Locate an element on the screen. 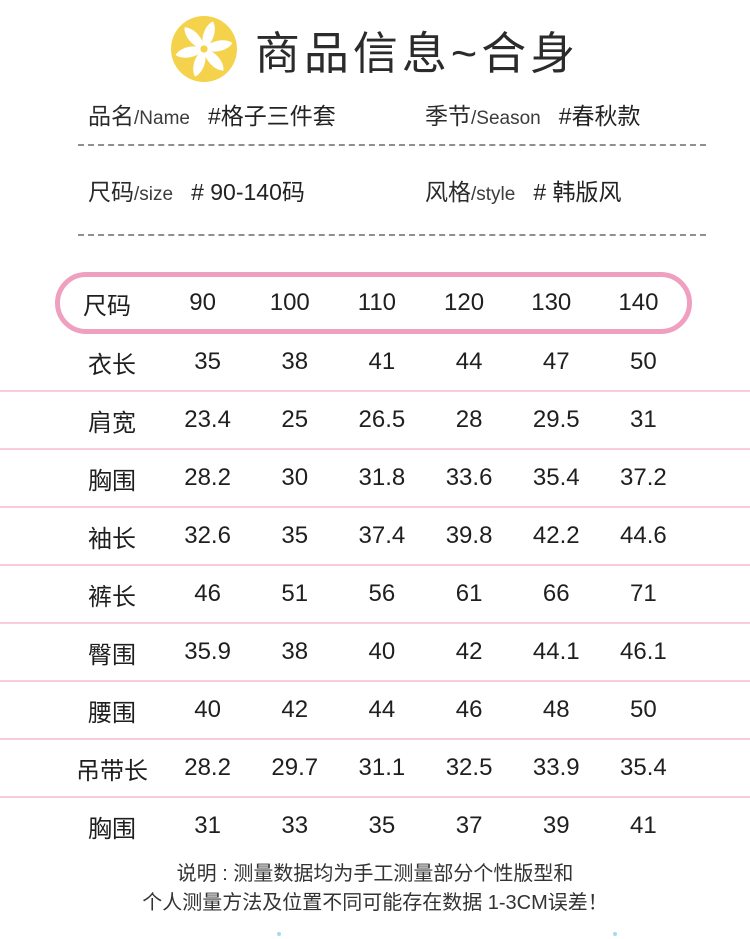 The image size is (750, 939). size-cell: 31.1 is located at coordinates (382, 767).